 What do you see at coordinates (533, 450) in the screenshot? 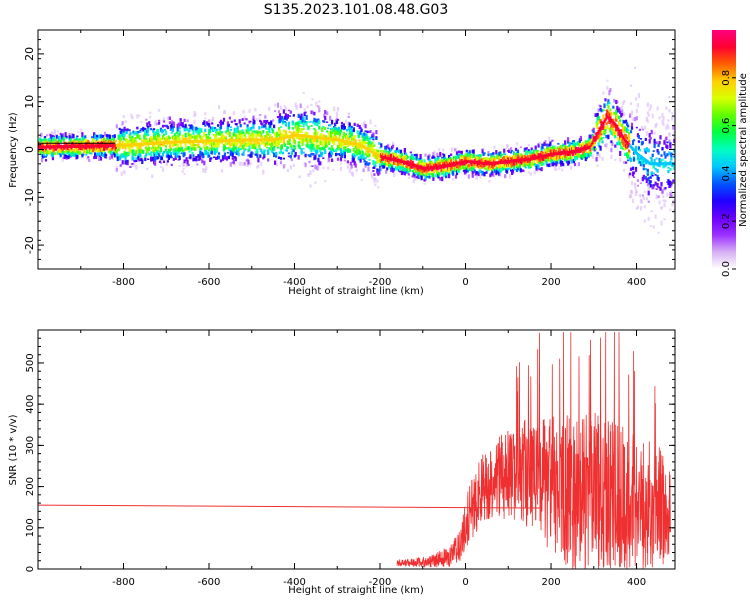
I see `snr-series-line` at bounding box center [533, 450].